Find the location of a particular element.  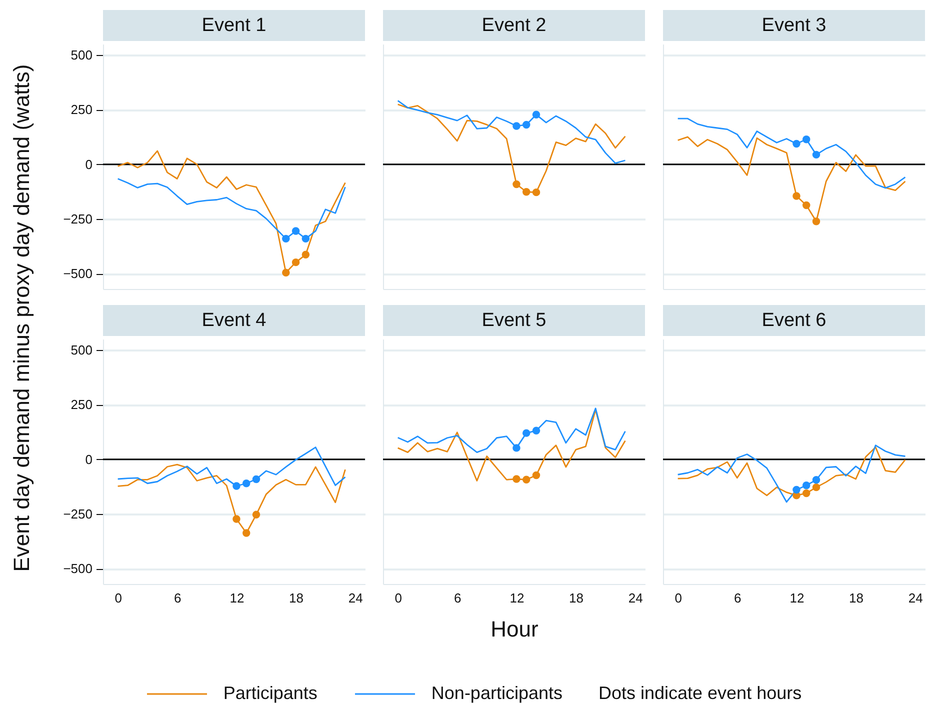

x-axis-title: Hour is located at coordinates (514, 629).